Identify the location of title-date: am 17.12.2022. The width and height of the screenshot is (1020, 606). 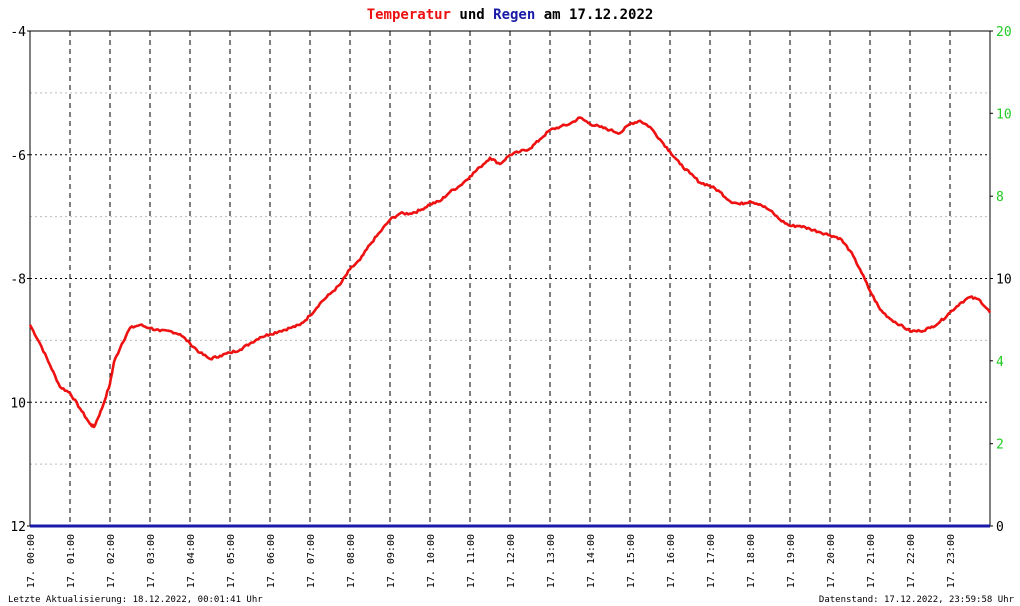
(594, 15).